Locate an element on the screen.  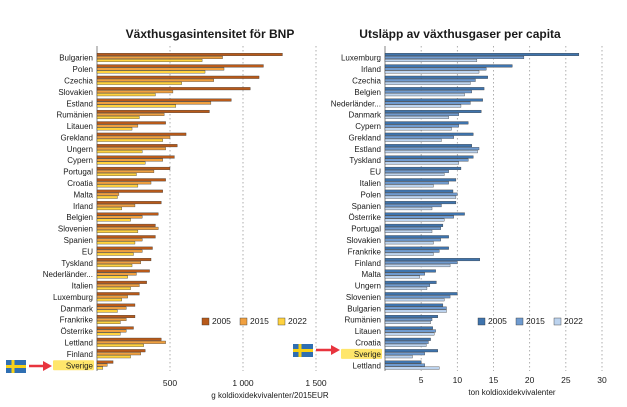
category-label: Sverige is located at coordinates (368, 354).